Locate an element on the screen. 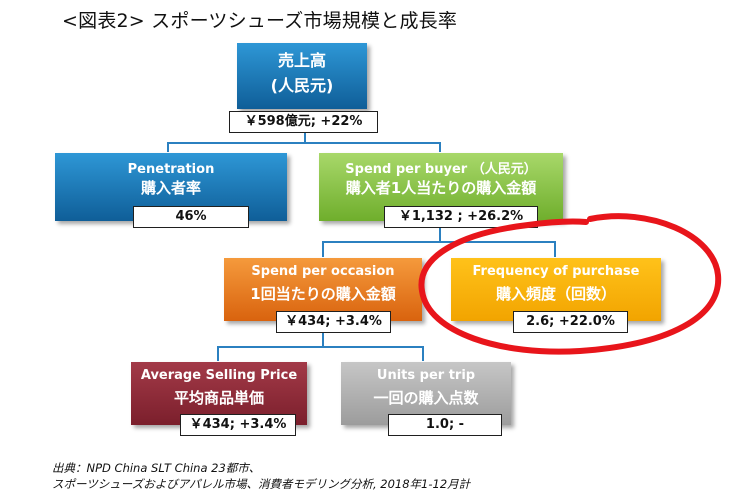  highlight-circle is located at coordinates (570, 284).